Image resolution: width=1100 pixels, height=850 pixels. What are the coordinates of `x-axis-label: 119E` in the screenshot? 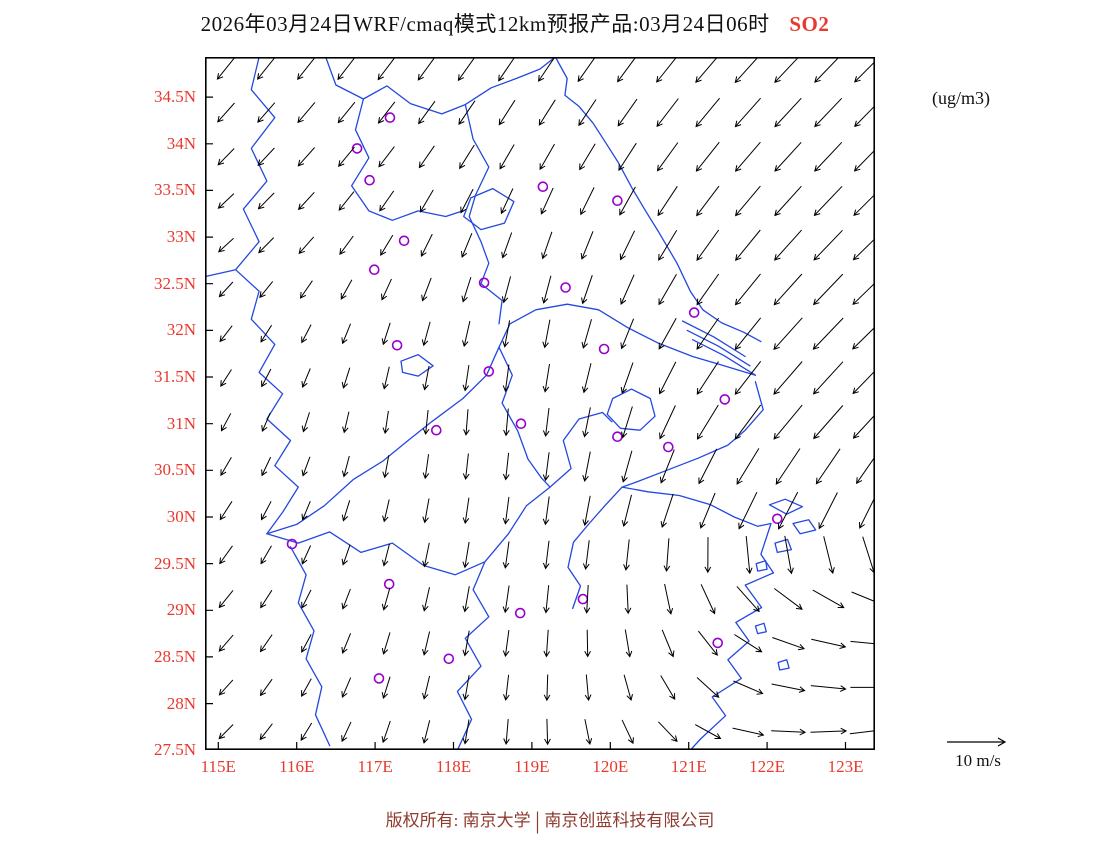 It's located at (532, 766).